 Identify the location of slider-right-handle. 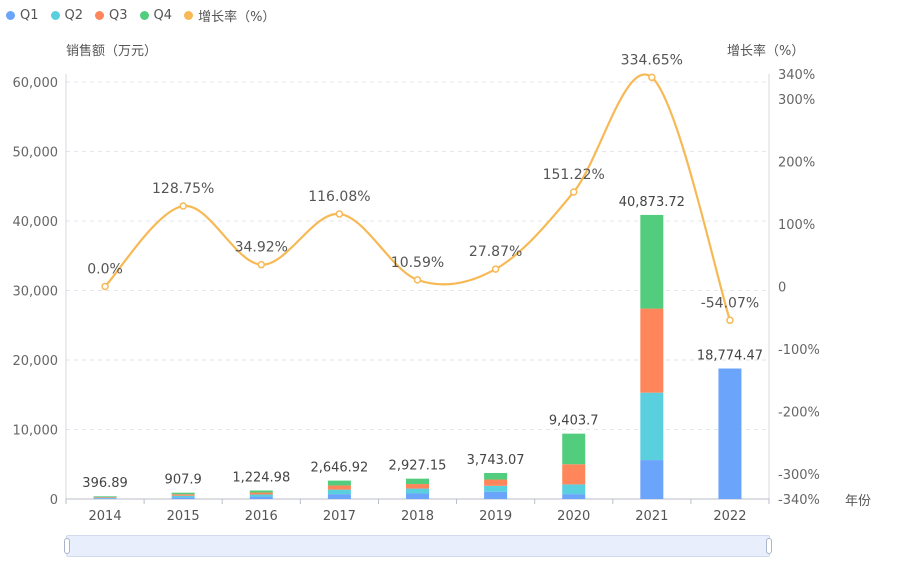
(769, 546).